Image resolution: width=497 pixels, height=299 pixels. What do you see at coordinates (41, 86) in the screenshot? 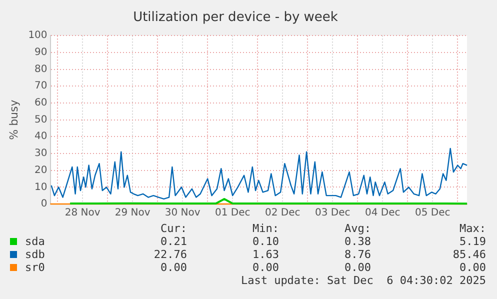
I see `y-tick-label: 70` at bounding box center [41, 86].